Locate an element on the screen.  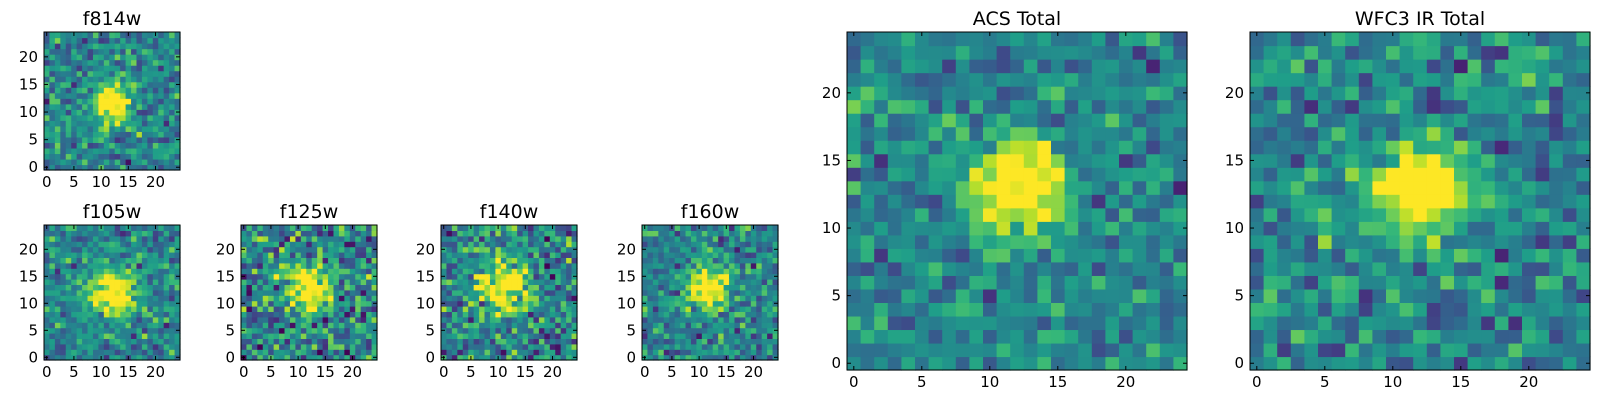
y-tick-label: 15 is located at coordinates (626, 276).